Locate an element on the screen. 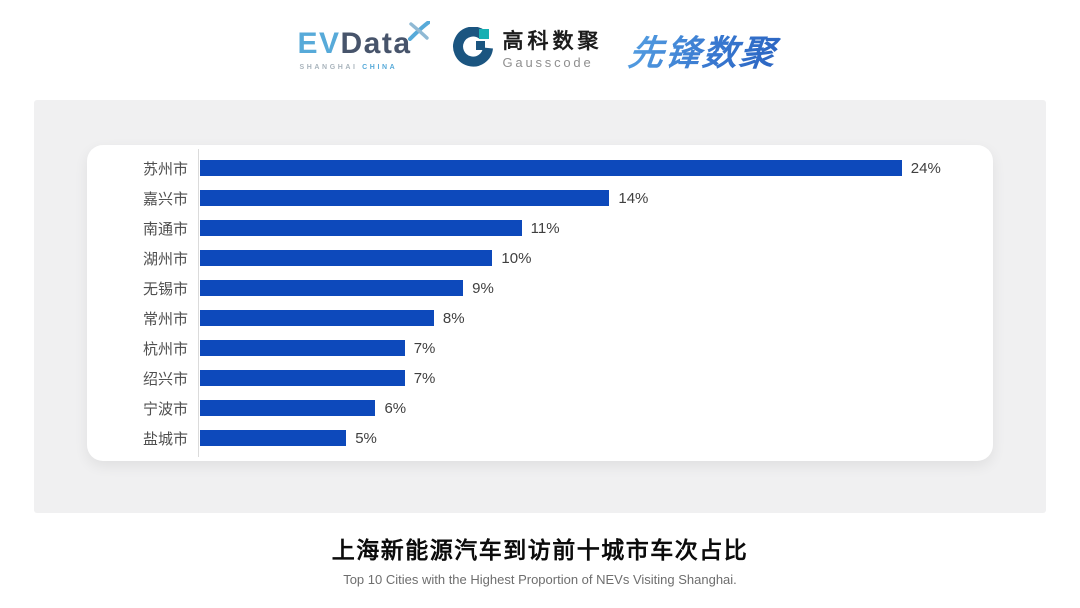 This screenshot has height=608, width=1080. gausscode-logo: 高科数聚 Gausscode is located at coordinates (527, 50).